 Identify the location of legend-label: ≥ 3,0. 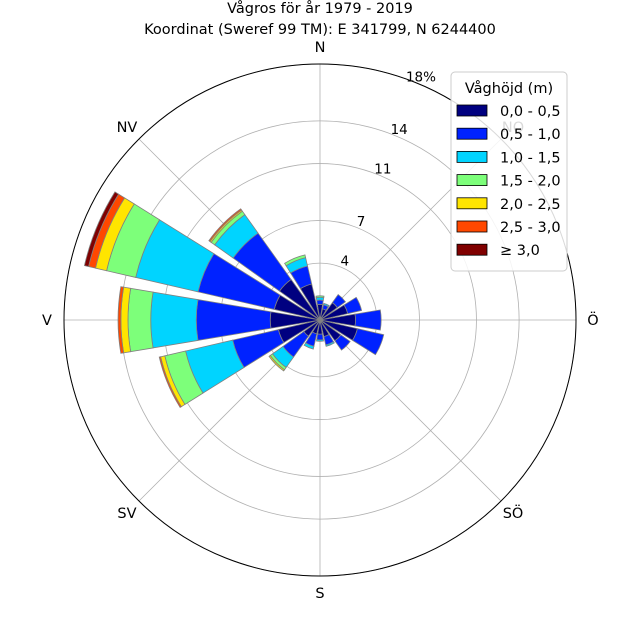
(520, 251).